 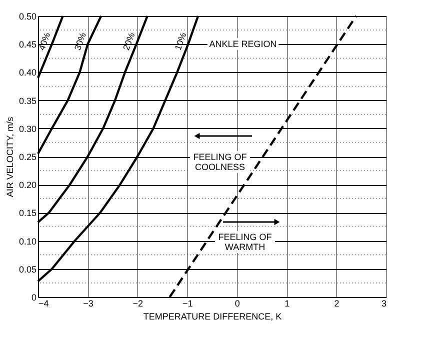 I want to click on x-tick-label: 3, so click(x=383, y=303).